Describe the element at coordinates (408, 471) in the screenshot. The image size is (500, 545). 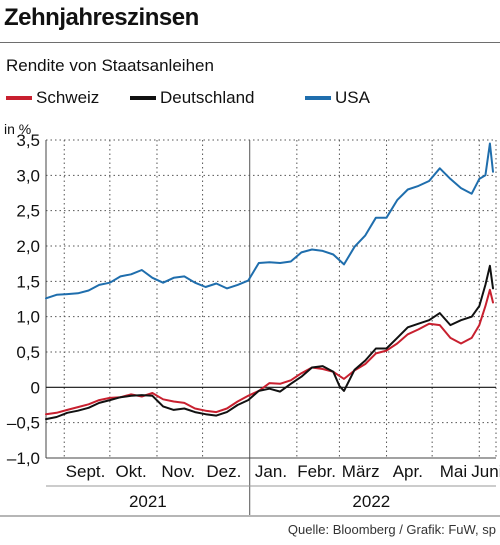
I see `x-tick-label: Apr.` at that location.